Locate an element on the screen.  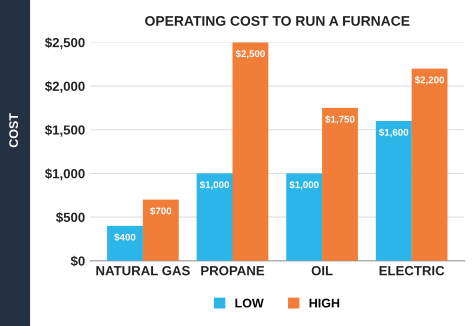
data-label: $700 is located at coordinates (161, 211).